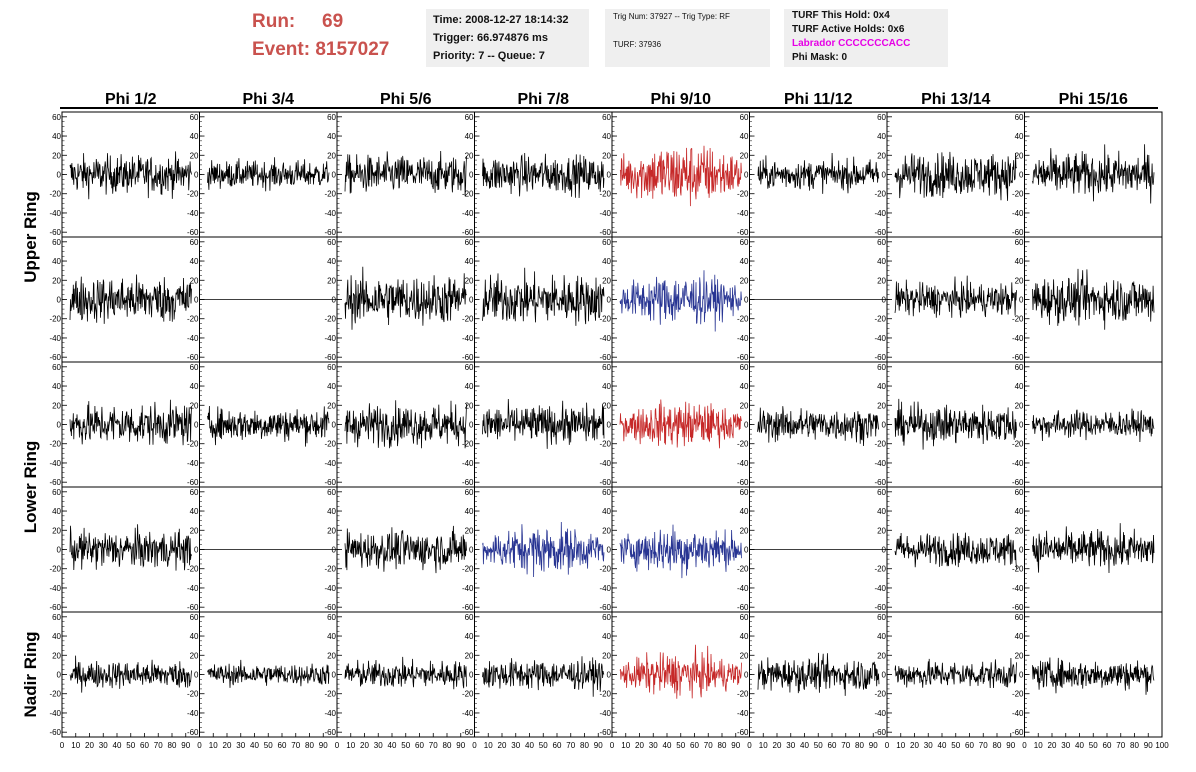  I want to click on column-label: Phi 3/4, so click(268, 99).